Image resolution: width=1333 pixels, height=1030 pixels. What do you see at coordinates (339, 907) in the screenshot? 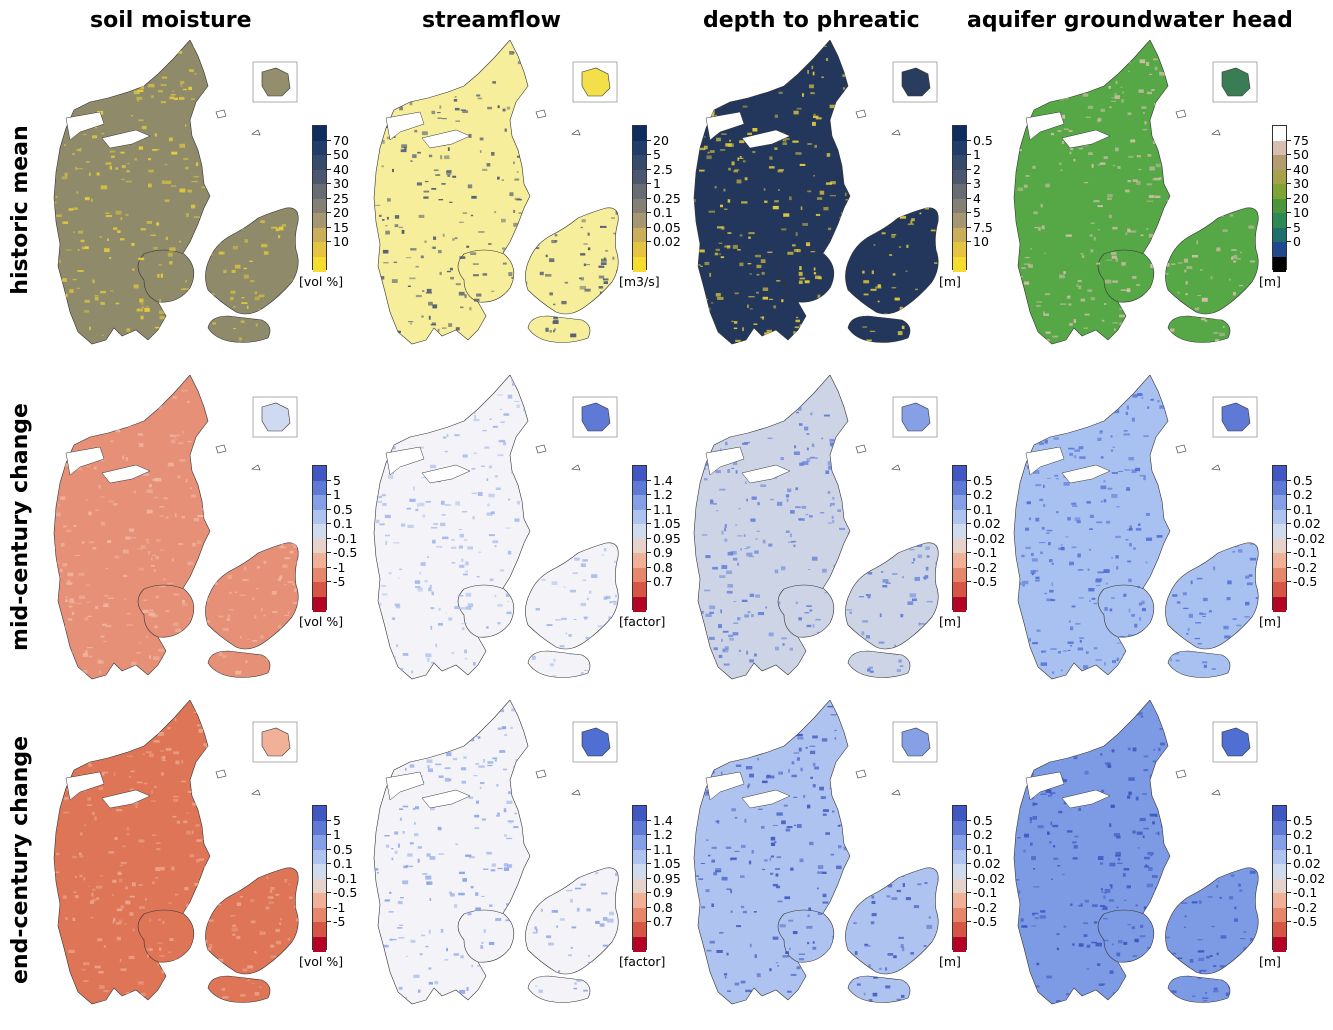
I see `colorbar-tick-label: -1` at bounding box center [339, 907].